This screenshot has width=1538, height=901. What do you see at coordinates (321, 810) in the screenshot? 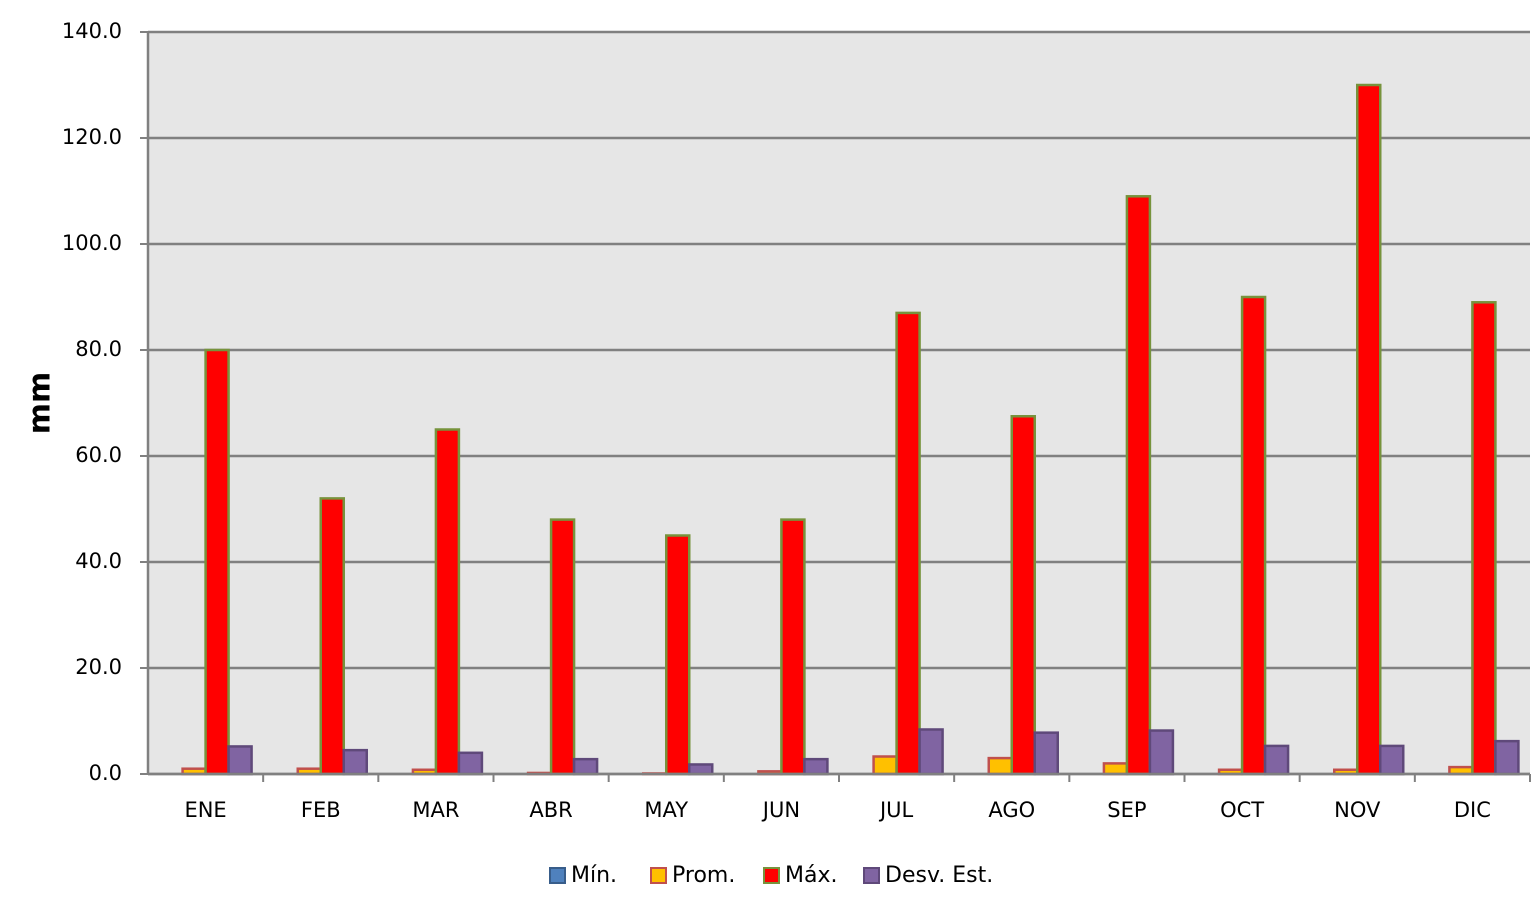
I see `x-tick-label: FEB` at bounding box center [321, 810].